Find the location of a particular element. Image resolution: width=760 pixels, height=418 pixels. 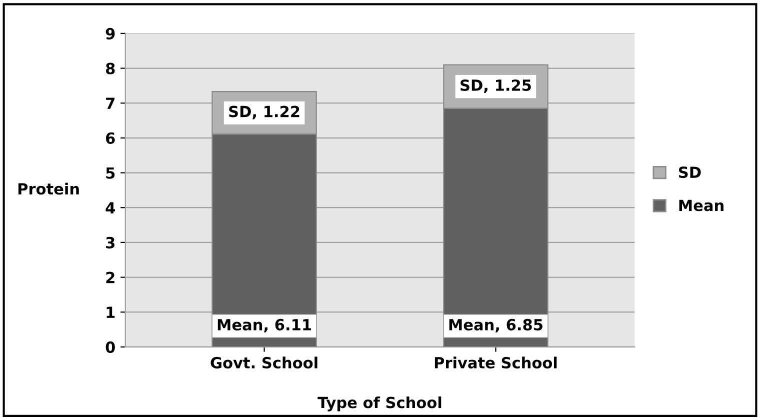

y-tick-label: 3 is located at coordinates (110, 242).